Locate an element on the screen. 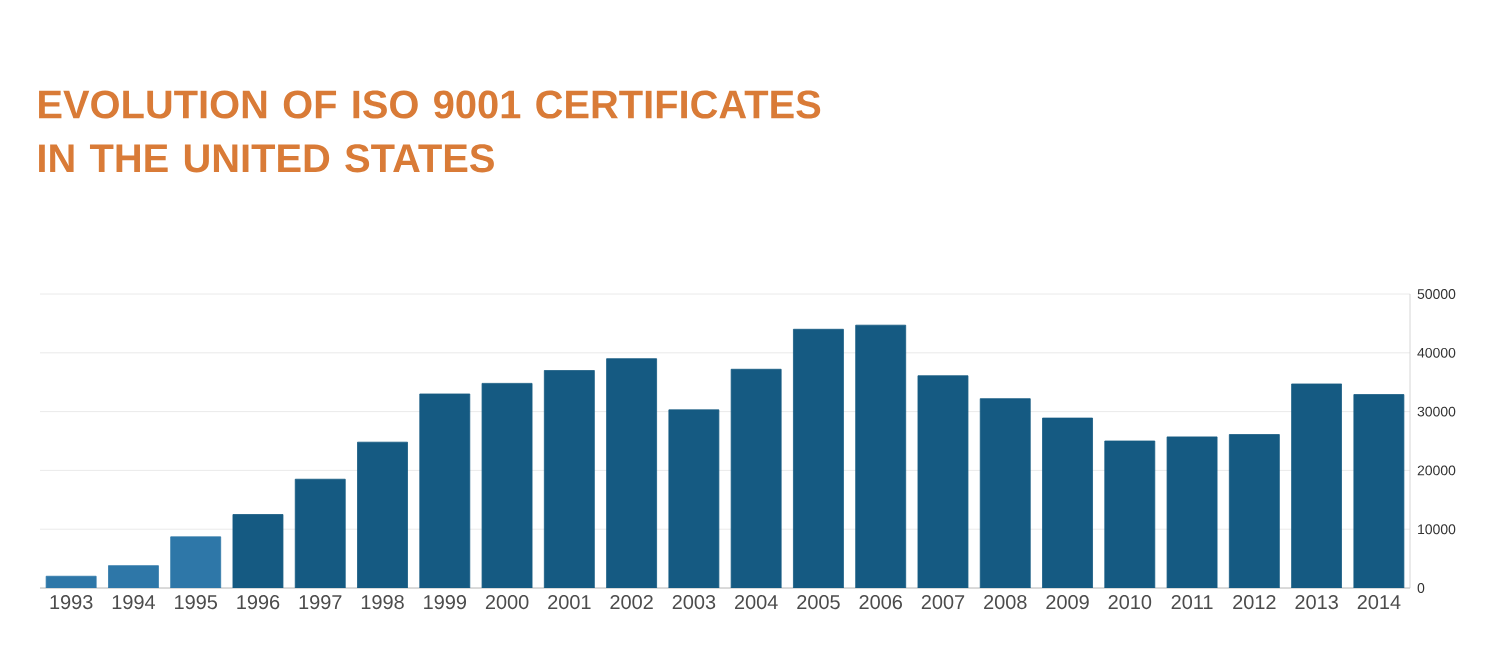 The width and height of the screenshot is (1500, 660). x-tick-label: 2011 is located at coordinates (1192, 602).